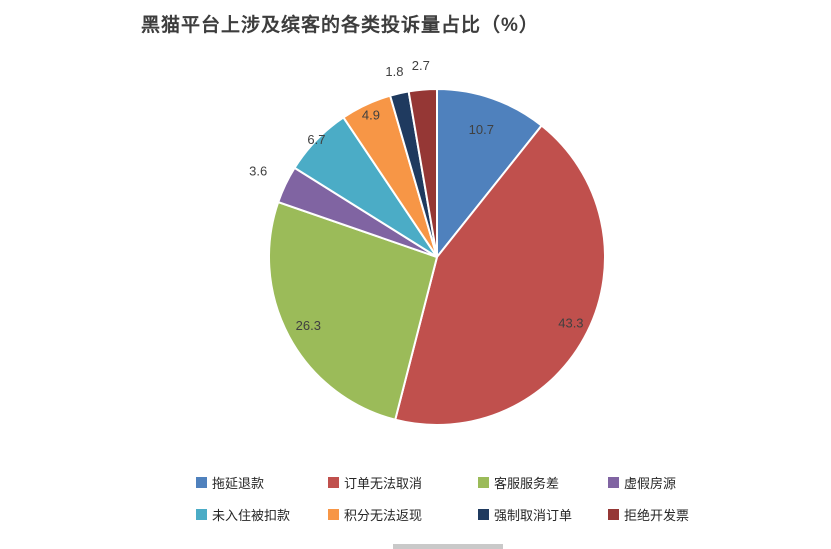 The image size is (831, 549). Describe the element at coordinates (533, 515) in the screenshot. I see `legend-label-6: 强制取消订单` at that location.